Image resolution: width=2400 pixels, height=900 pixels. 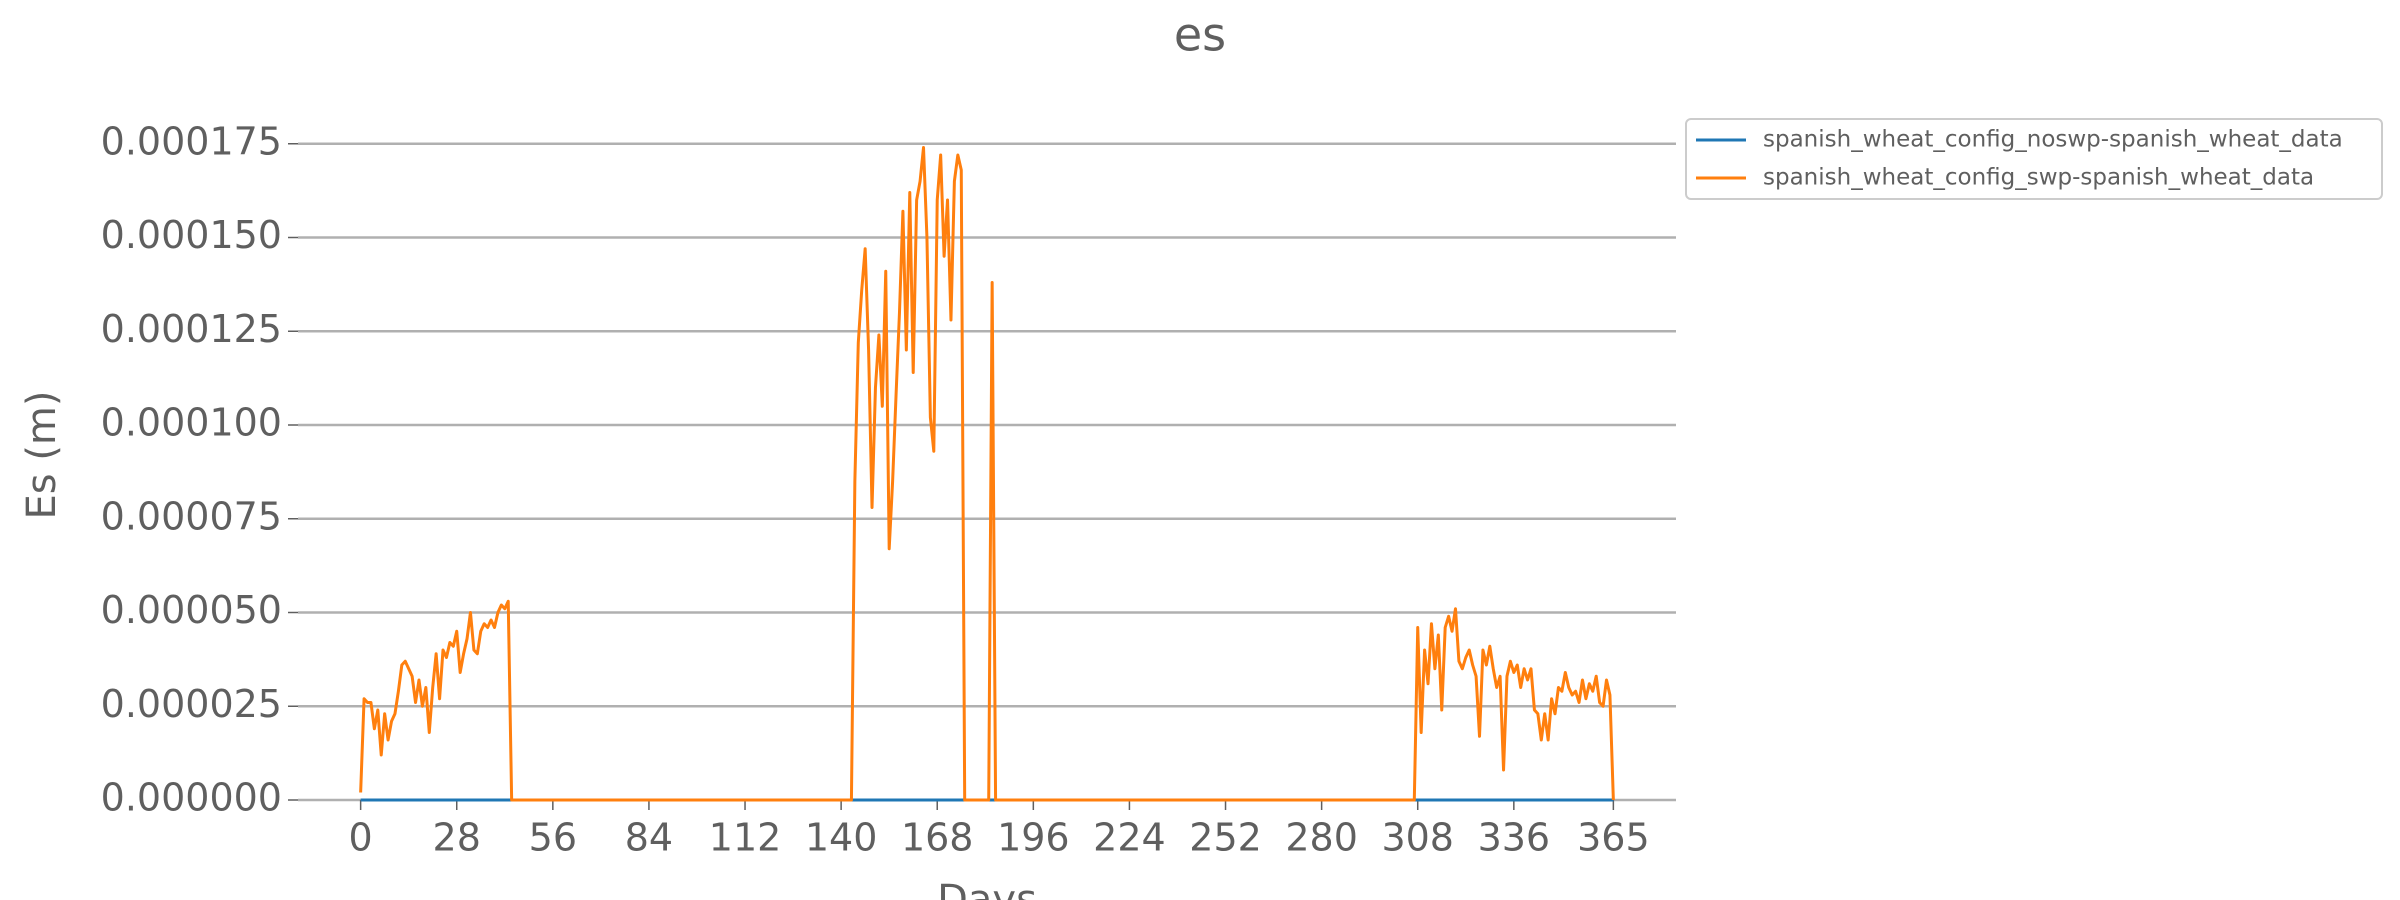 What do you see at coordinates (649, 838) in the screenshot?
I see `x-tick-label: 84` at bounding box center [649, 838].